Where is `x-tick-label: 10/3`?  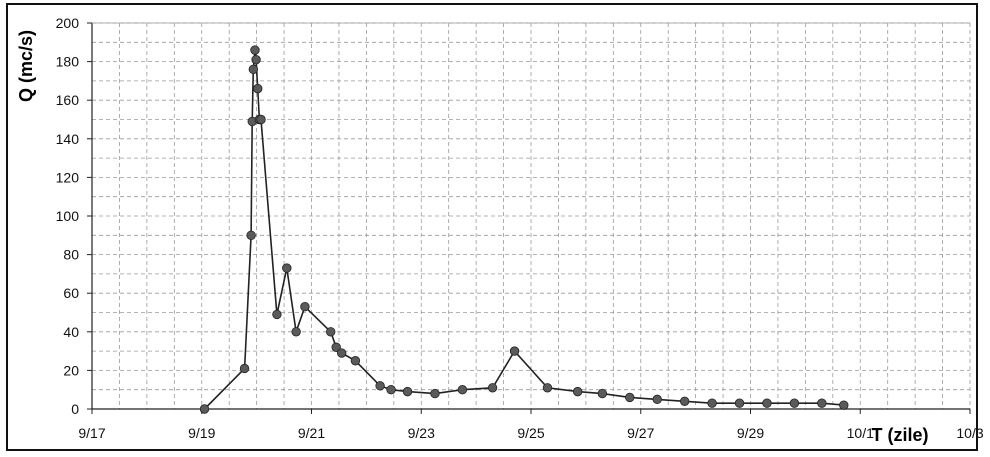
x-tick-label: 10/3 is located at coordinates (969, 433).